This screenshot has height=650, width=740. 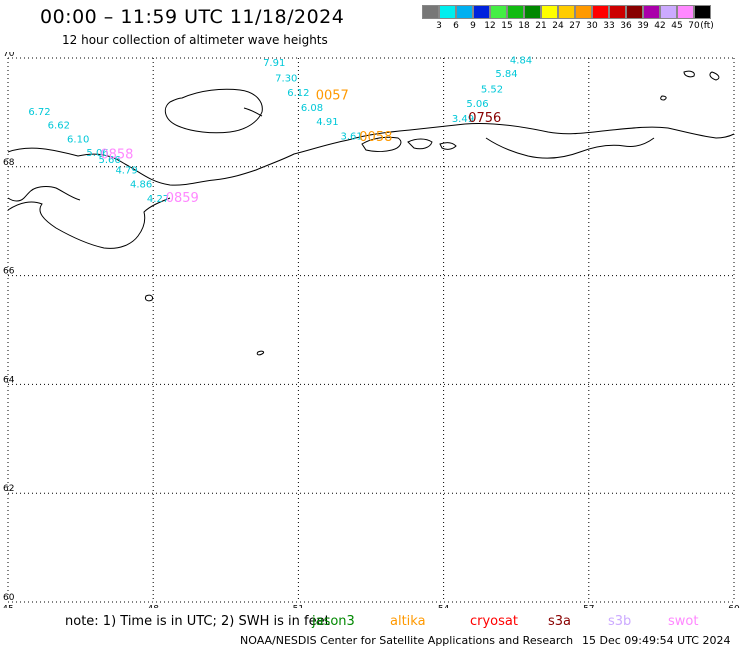 I want to click on lat-tick-label: 62, so click(x=8, y=489).